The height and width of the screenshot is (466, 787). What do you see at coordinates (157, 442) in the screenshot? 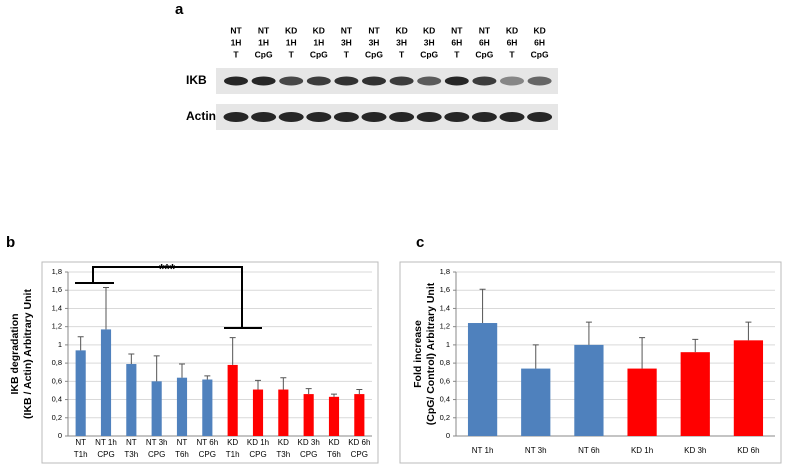
I see `x-tick-label: NT 3h` at bounding box center [157, 442].